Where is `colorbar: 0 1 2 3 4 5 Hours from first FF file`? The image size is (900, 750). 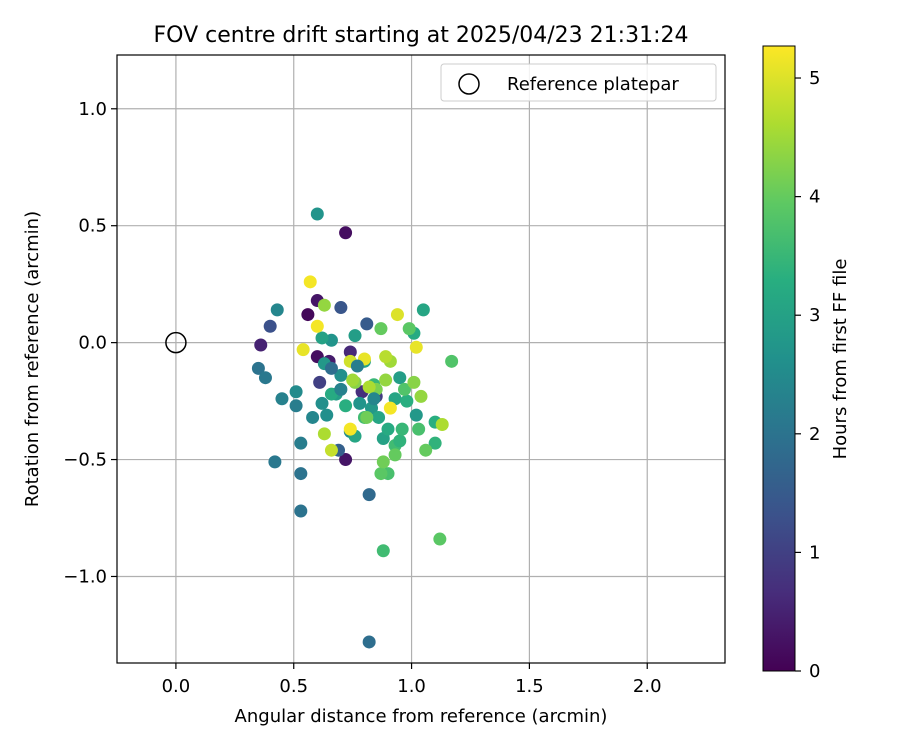 colorbar: 0 1 2 3 4 5 Hours from first FF file is located at coordinates (806, 363).